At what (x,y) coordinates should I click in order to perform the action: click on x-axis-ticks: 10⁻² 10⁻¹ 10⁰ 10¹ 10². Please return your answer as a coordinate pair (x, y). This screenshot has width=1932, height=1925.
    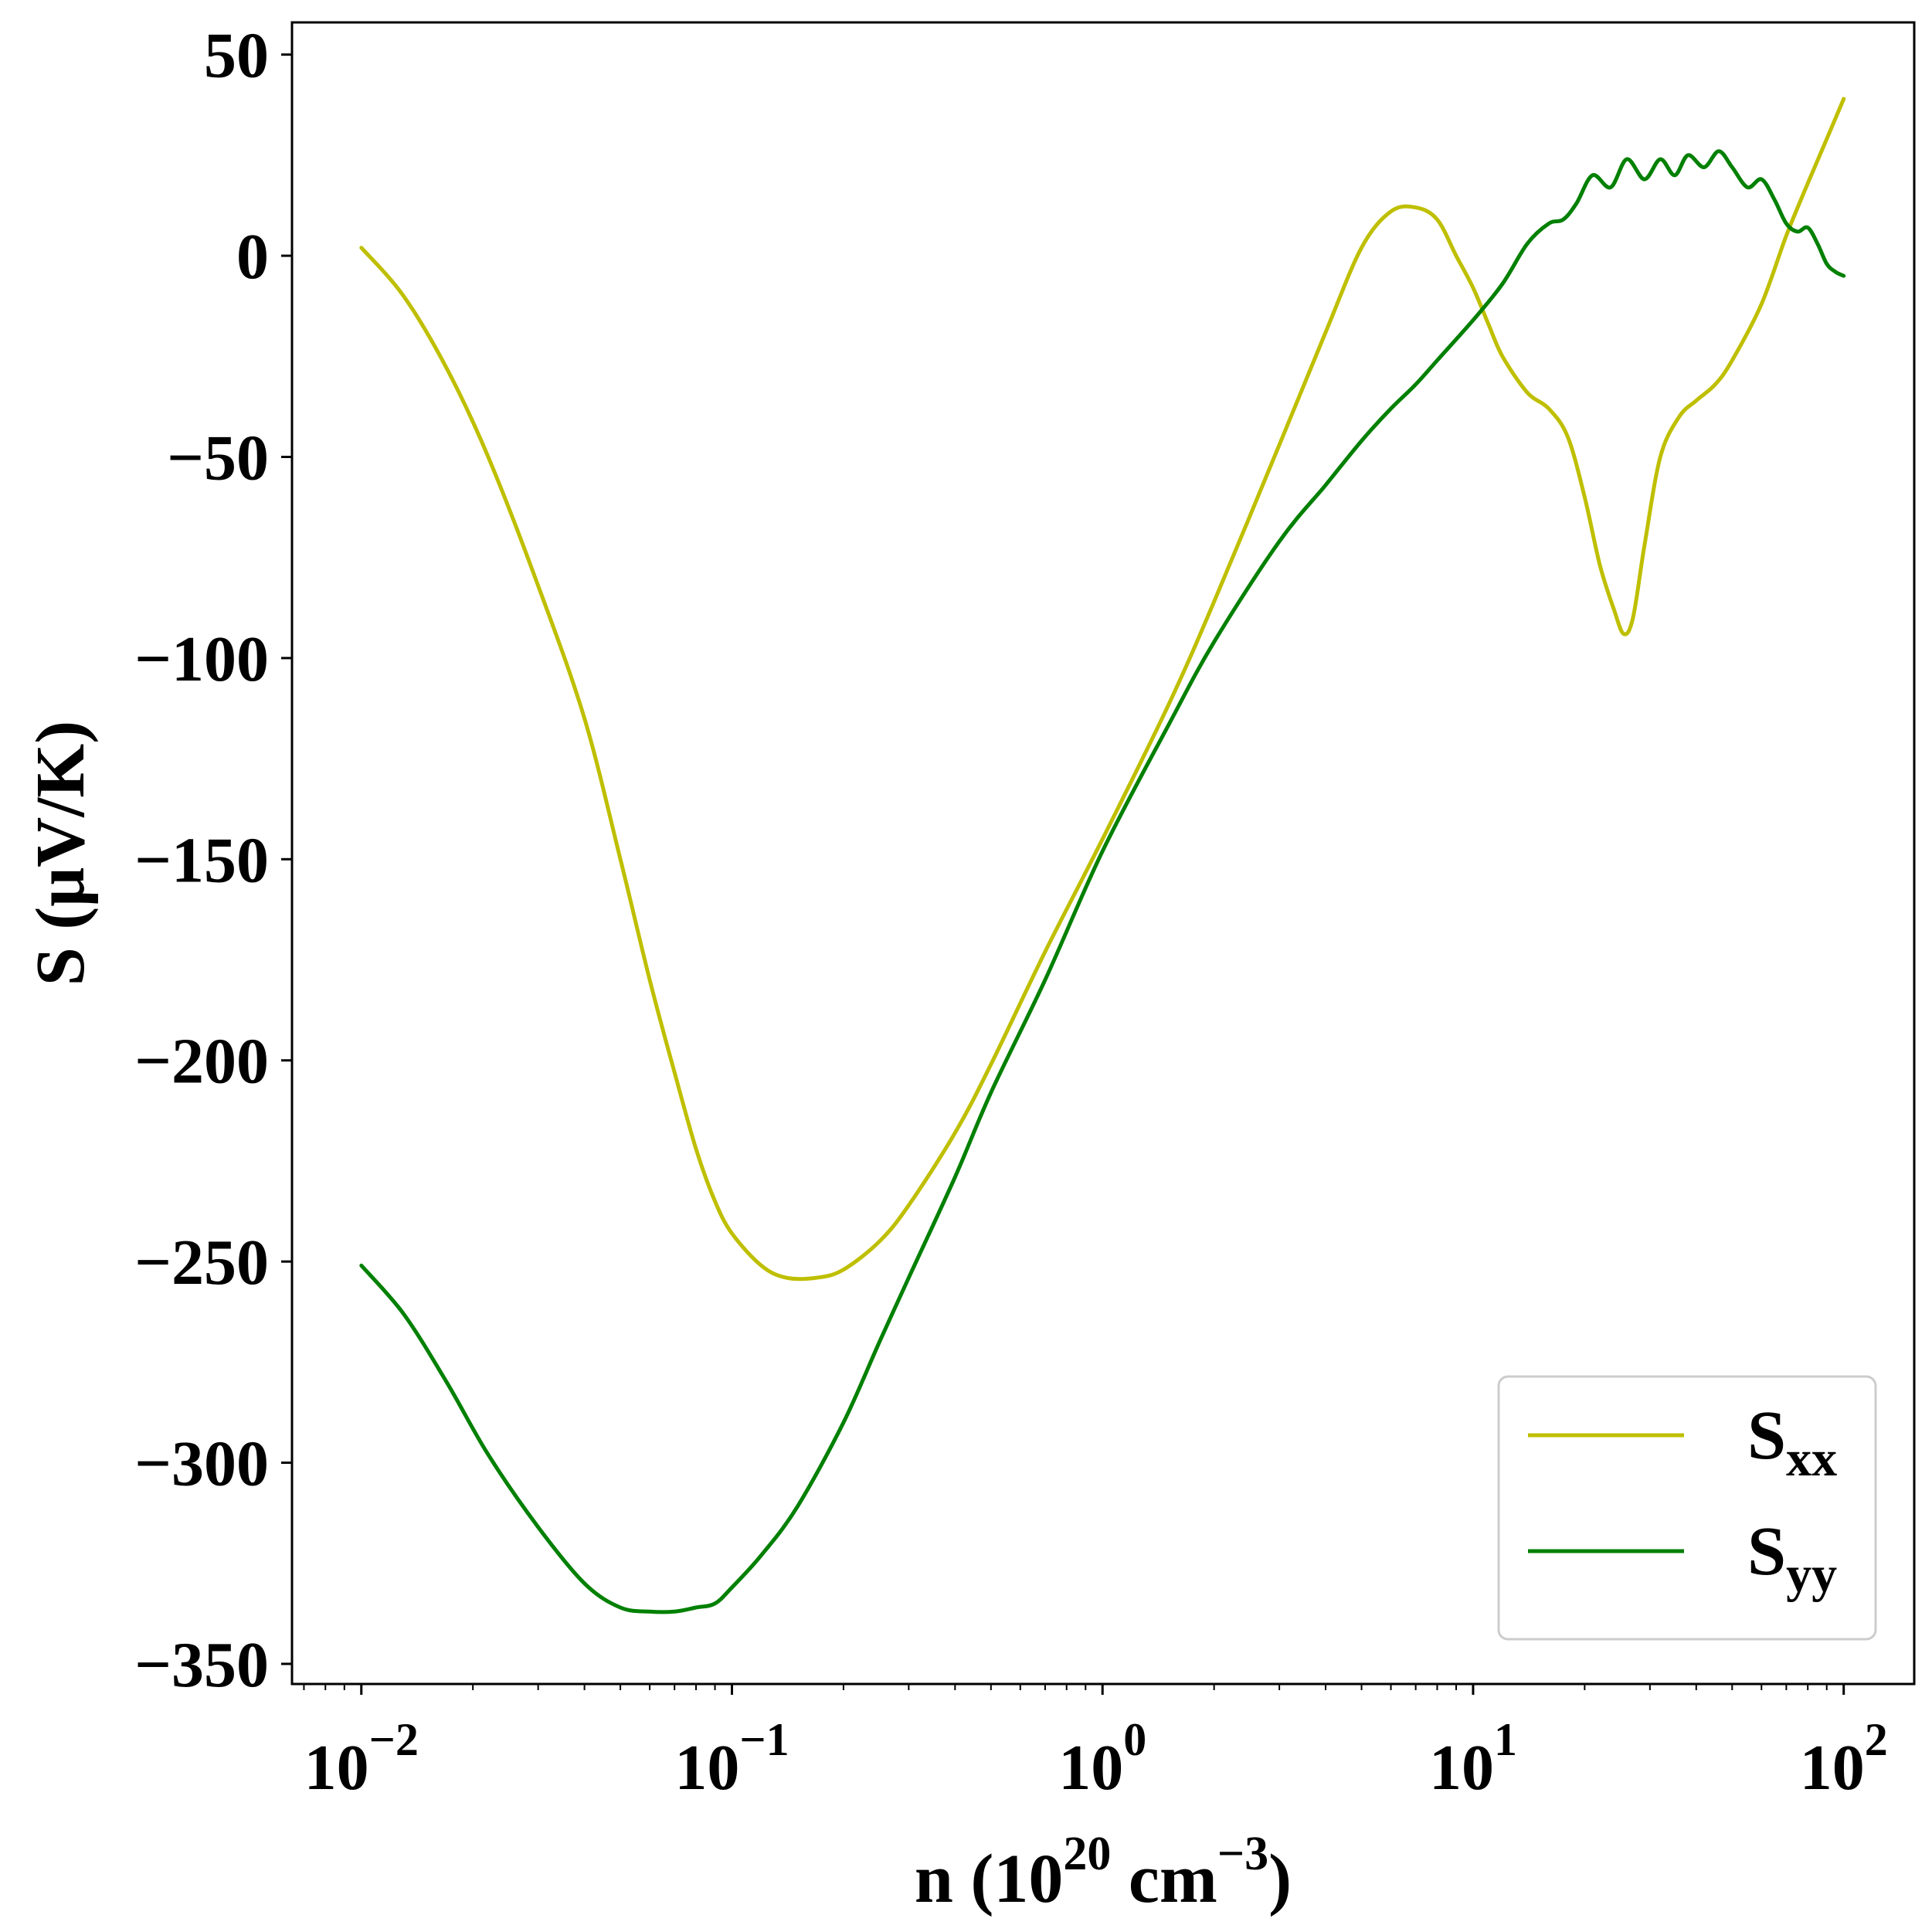
    Looking at the image, I should click on (1095, 1744).